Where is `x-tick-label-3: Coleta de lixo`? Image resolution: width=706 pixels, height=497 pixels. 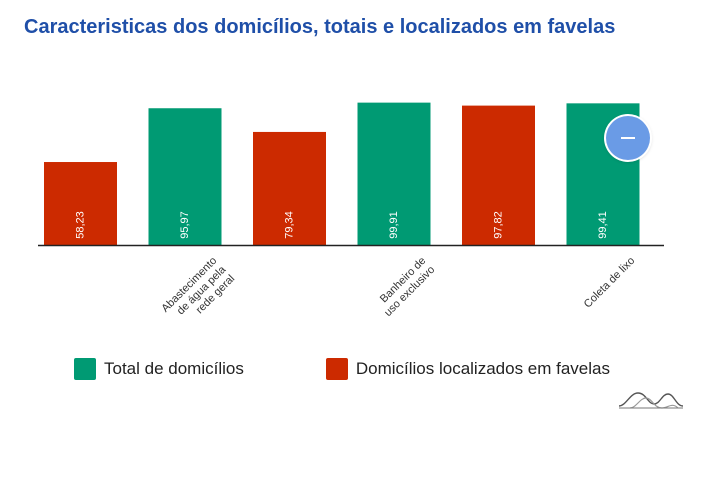
x-tick-label-3: Coleta de lixo is located at coordinates (610, 283).